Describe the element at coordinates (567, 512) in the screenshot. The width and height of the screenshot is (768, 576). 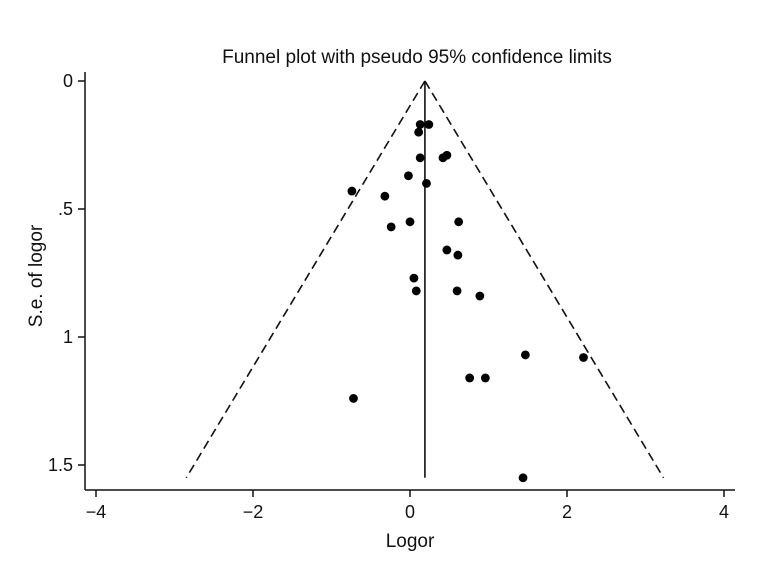
I see `x-tick-label: 2` at that location.